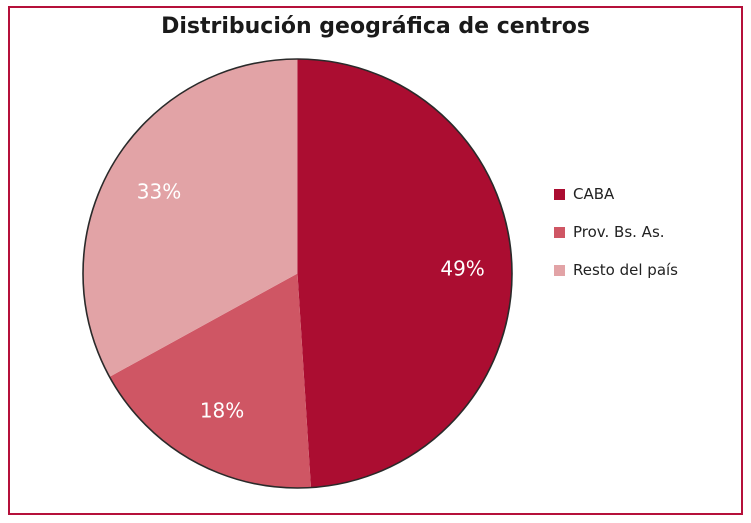  I want to click on pie-label-prov-bs-as: 18%, so click(222, 411).